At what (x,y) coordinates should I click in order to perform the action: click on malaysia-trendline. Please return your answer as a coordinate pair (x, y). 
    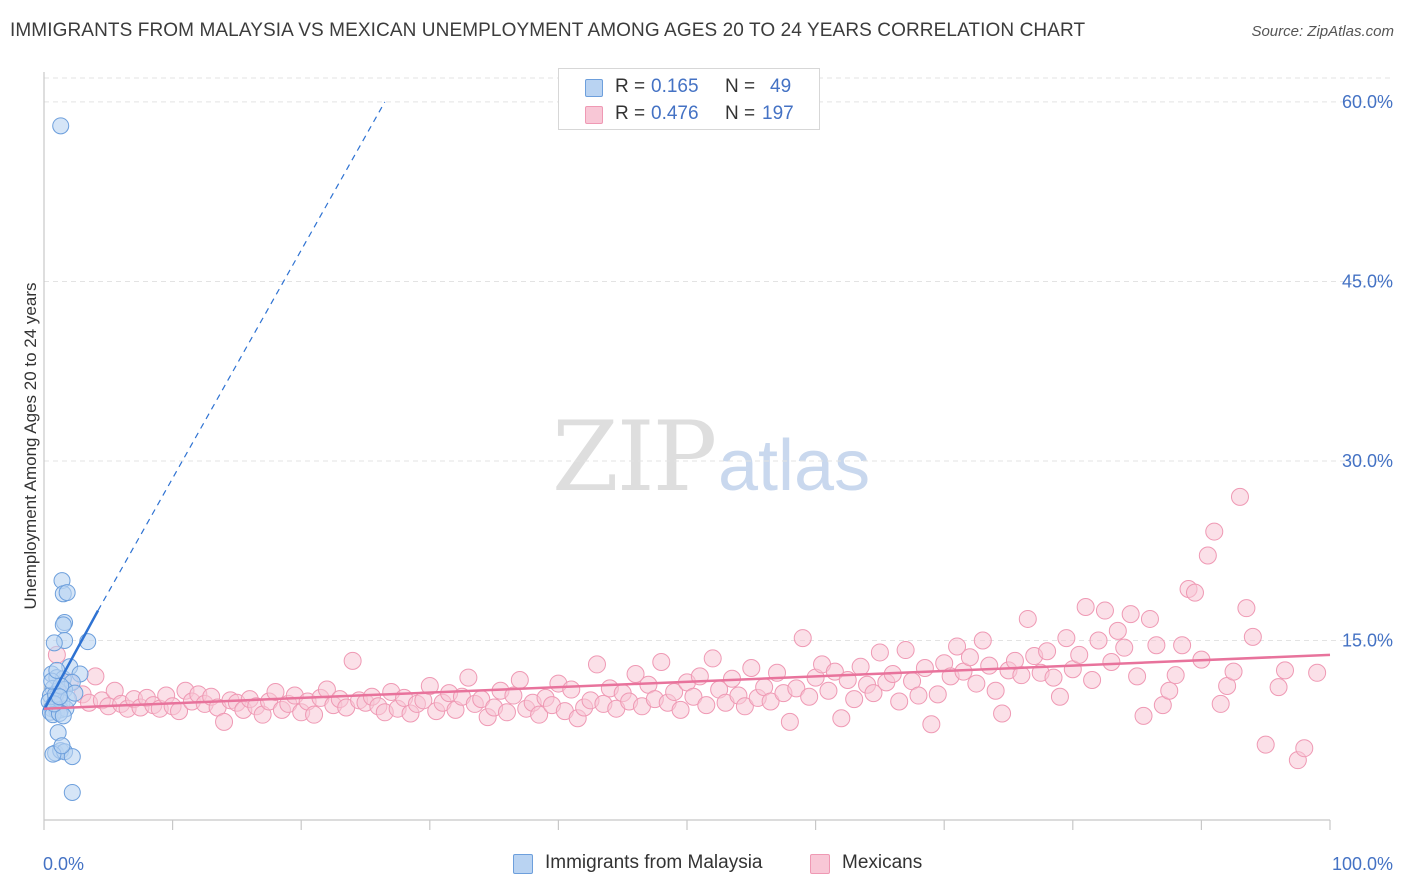
    Looking at the image, I should click on (71, 660).